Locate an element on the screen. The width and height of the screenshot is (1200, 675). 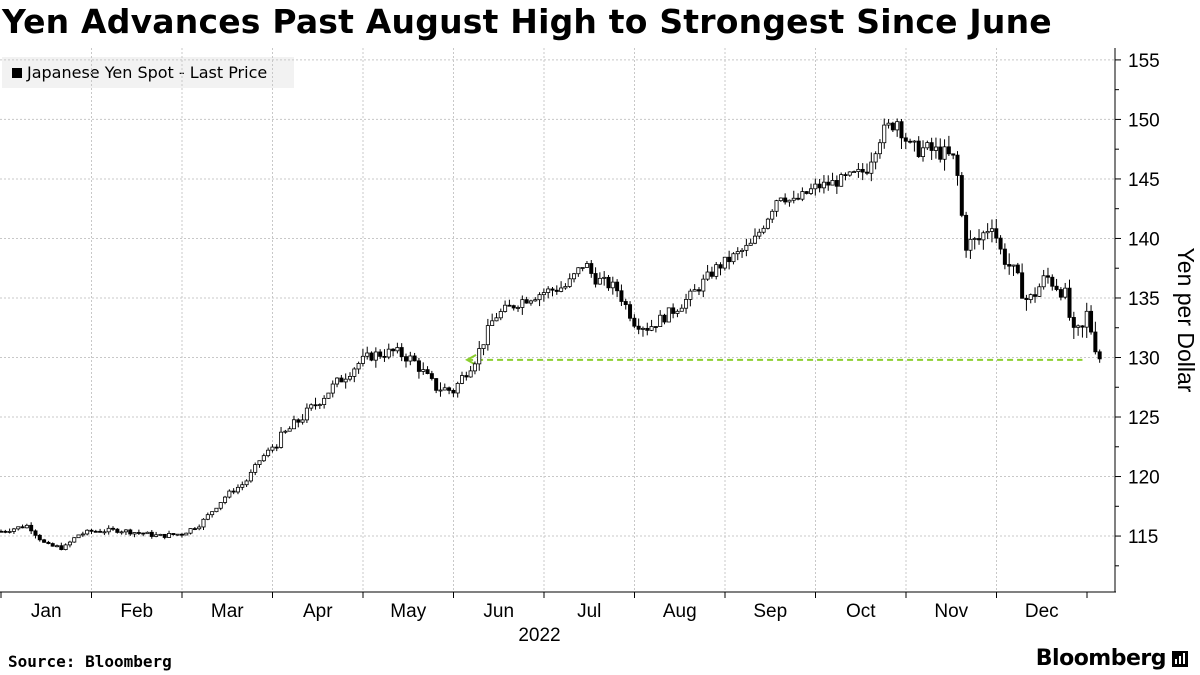
bloomberg-logo-icon is located at coordinates (1180, 658).